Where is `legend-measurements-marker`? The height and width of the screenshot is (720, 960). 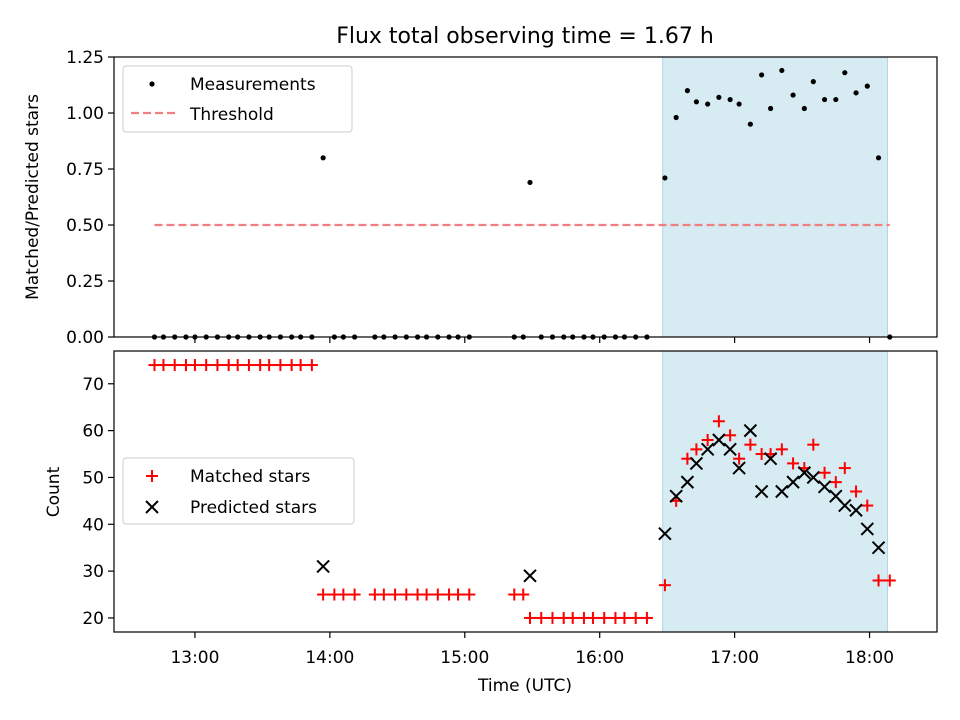
legend-measurements-marker is located at coordinates (152, 84).